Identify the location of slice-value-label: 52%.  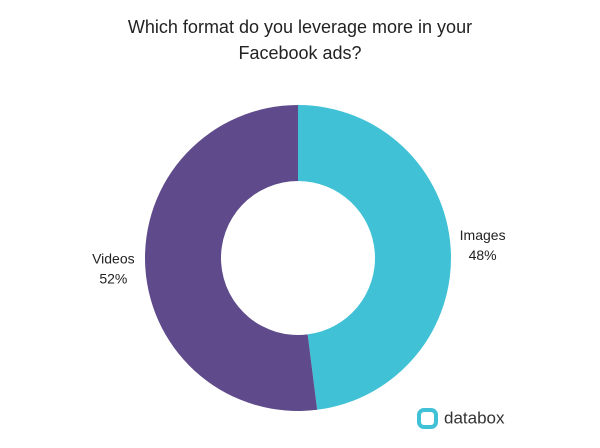
(113, 278).